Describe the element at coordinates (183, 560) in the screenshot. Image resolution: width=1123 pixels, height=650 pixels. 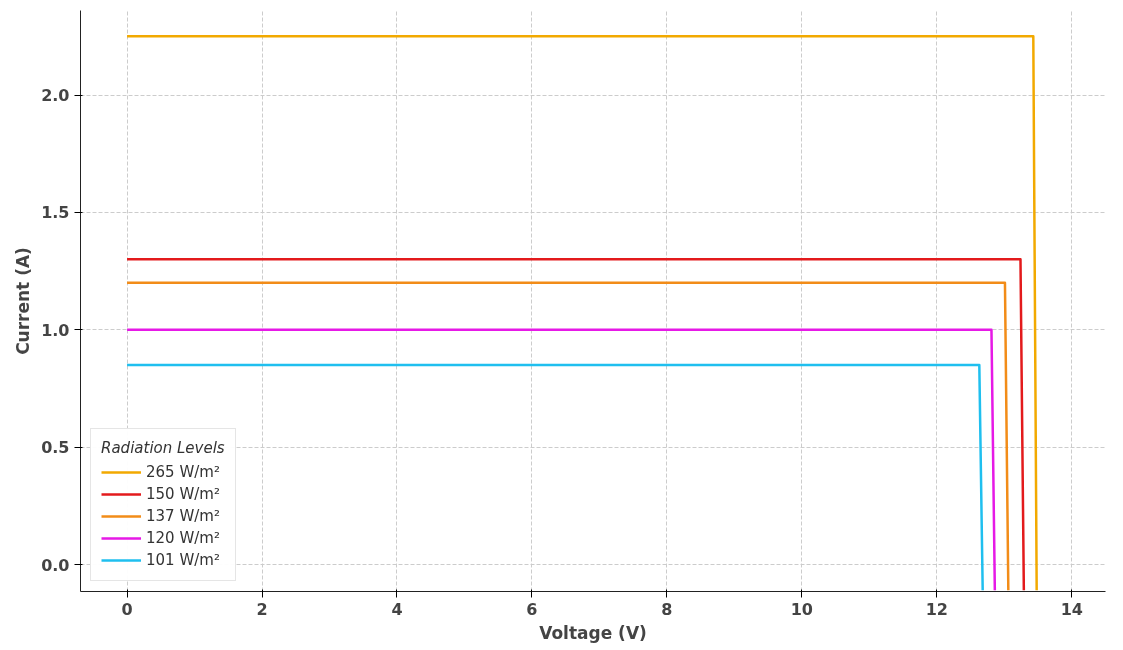
I see `legend-label: 101 W/m²` at that location.